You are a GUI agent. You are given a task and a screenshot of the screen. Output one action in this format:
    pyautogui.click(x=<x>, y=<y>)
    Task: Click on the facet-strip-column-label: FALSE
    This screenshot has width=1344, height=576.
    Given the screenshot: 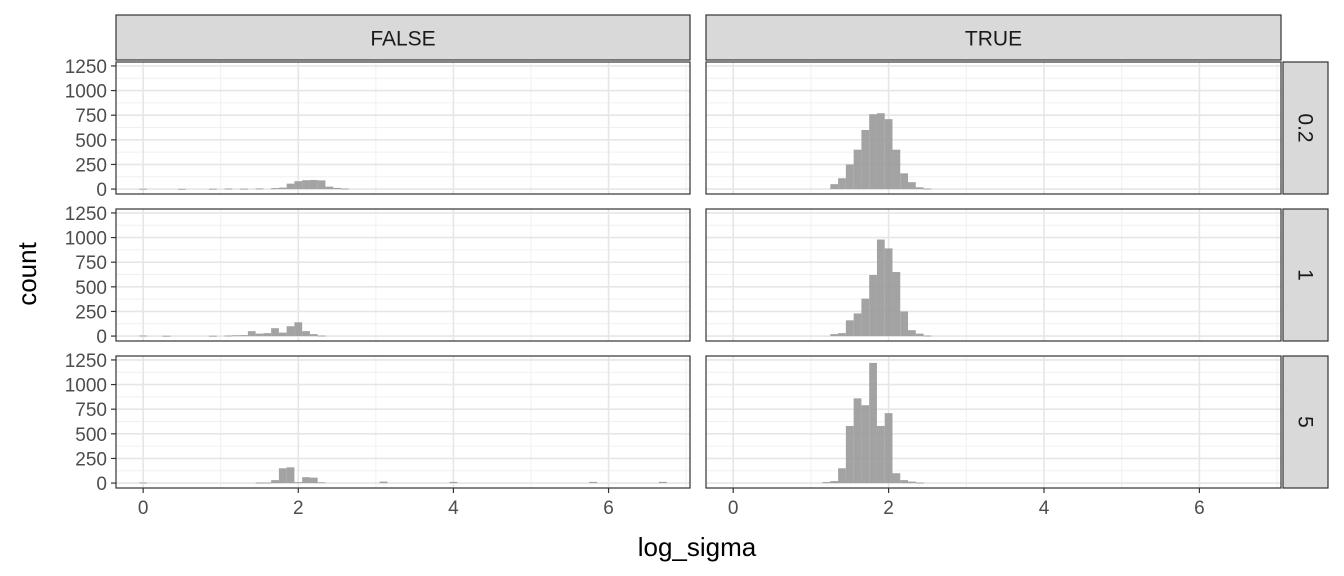 What is the action you would take?
    pyautogui.click(x=402, y=39)
    